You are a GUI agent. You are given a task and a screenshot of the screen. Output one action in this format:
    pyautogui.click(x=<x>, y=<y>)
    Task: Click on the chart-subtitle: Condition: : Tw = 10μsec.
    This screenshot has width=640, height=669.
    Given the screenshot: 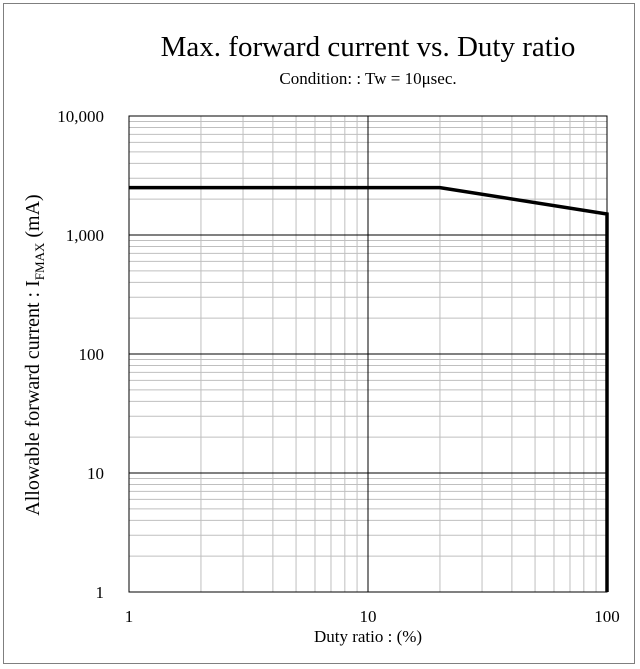 What is the action you would take?
    pyautogui.click(x=367, y=78)
    